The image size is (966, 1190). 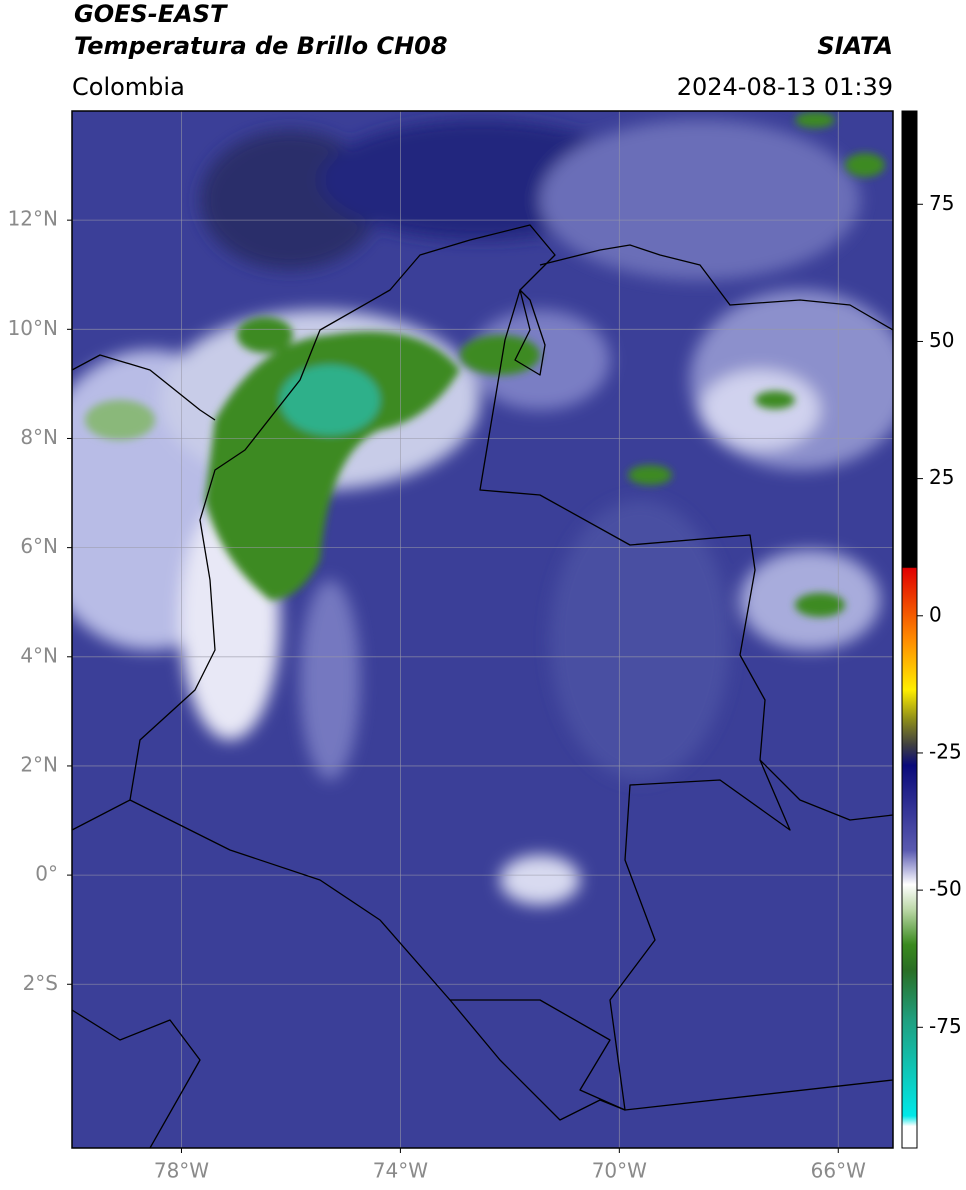 What do you see at coordinates (909, 629) in the screenshot?
I see `colorbar` at bounding box center [909, 629].